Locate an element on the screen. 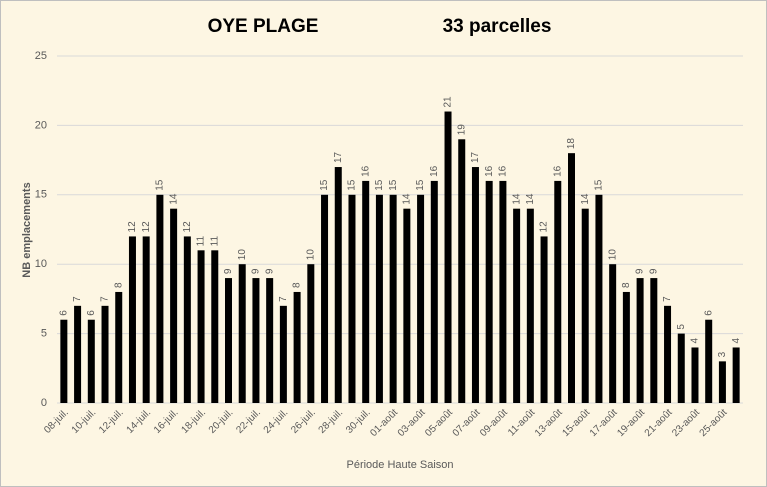 The height and width of the screenshot is (487, 767). data-label: 5 is located at coordinates (681, 327).